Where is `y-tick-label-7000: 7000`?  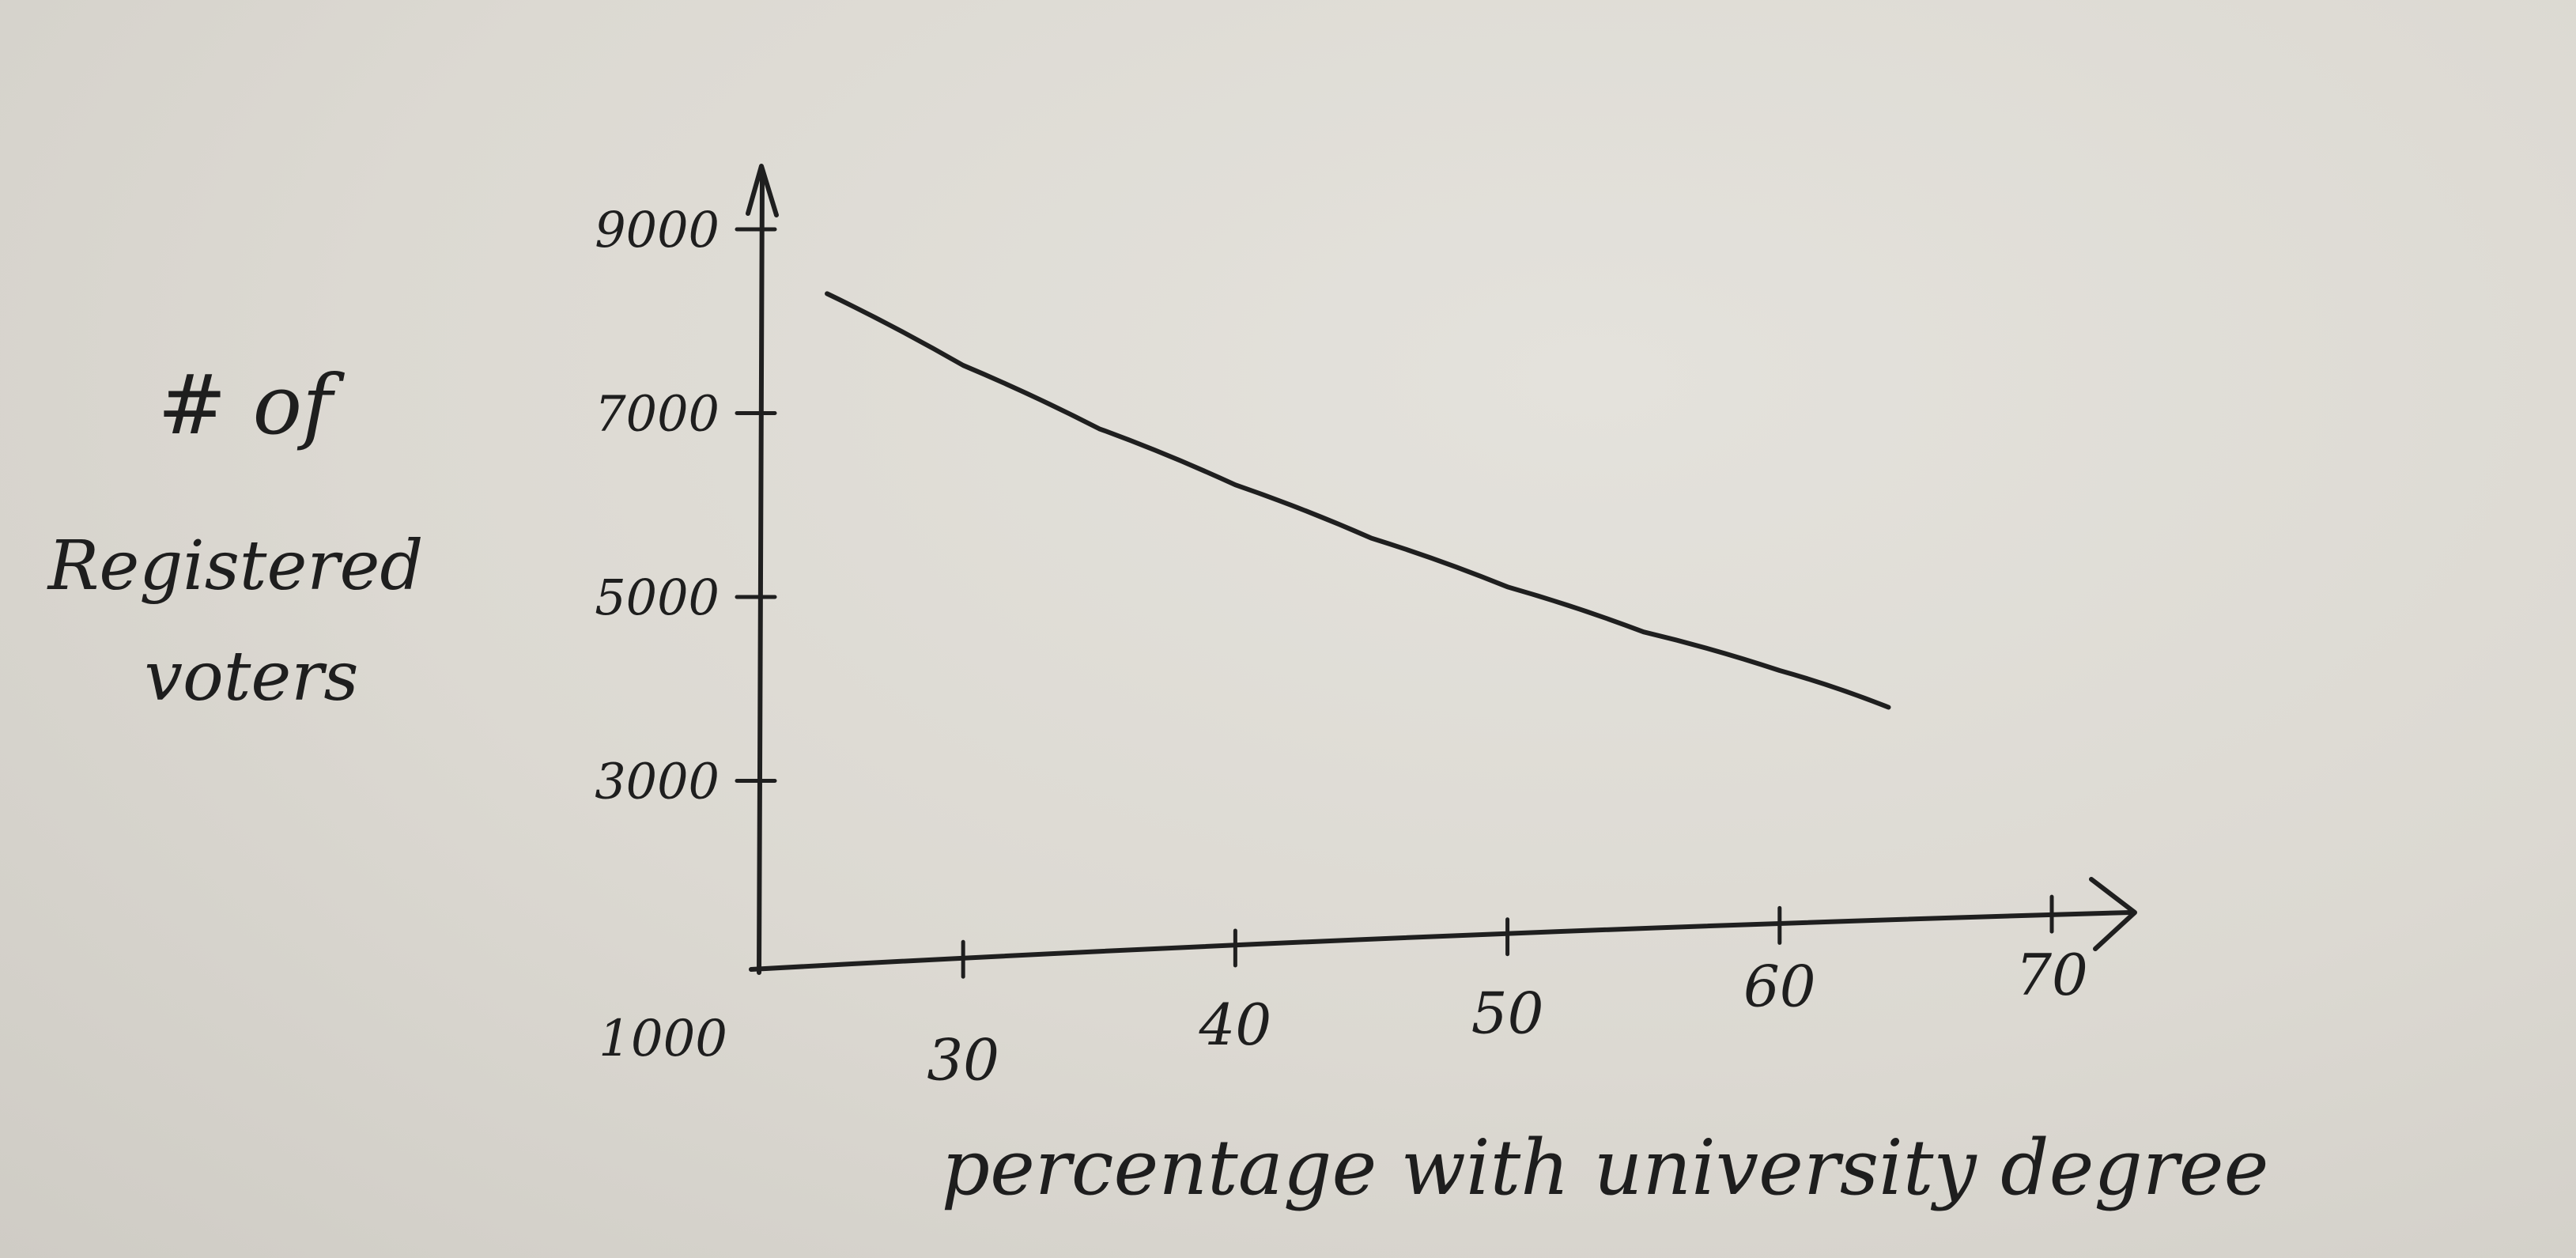
y-tick-label-7000: 7000 is located at coordinates (657, 414).